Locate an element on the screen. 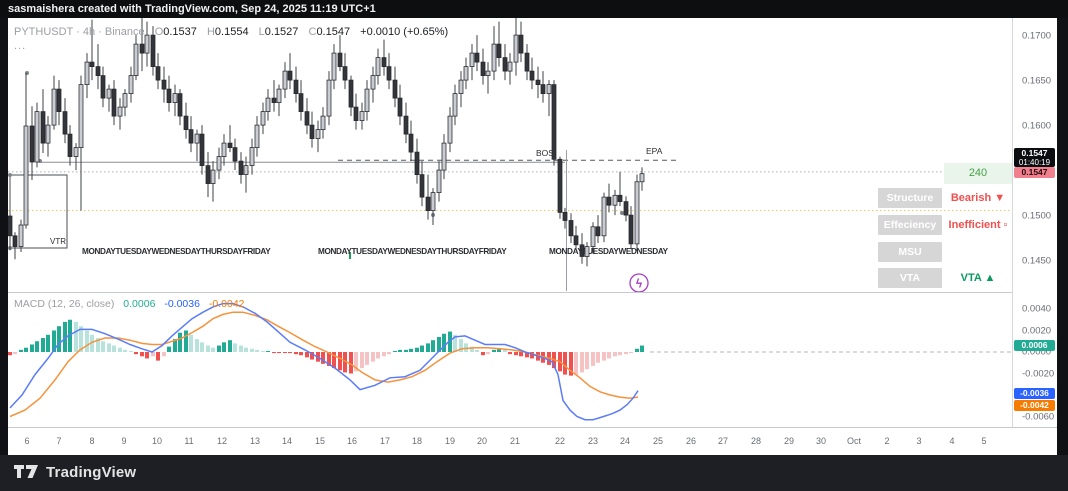  axis-separator is located at coordinates (532, 427).